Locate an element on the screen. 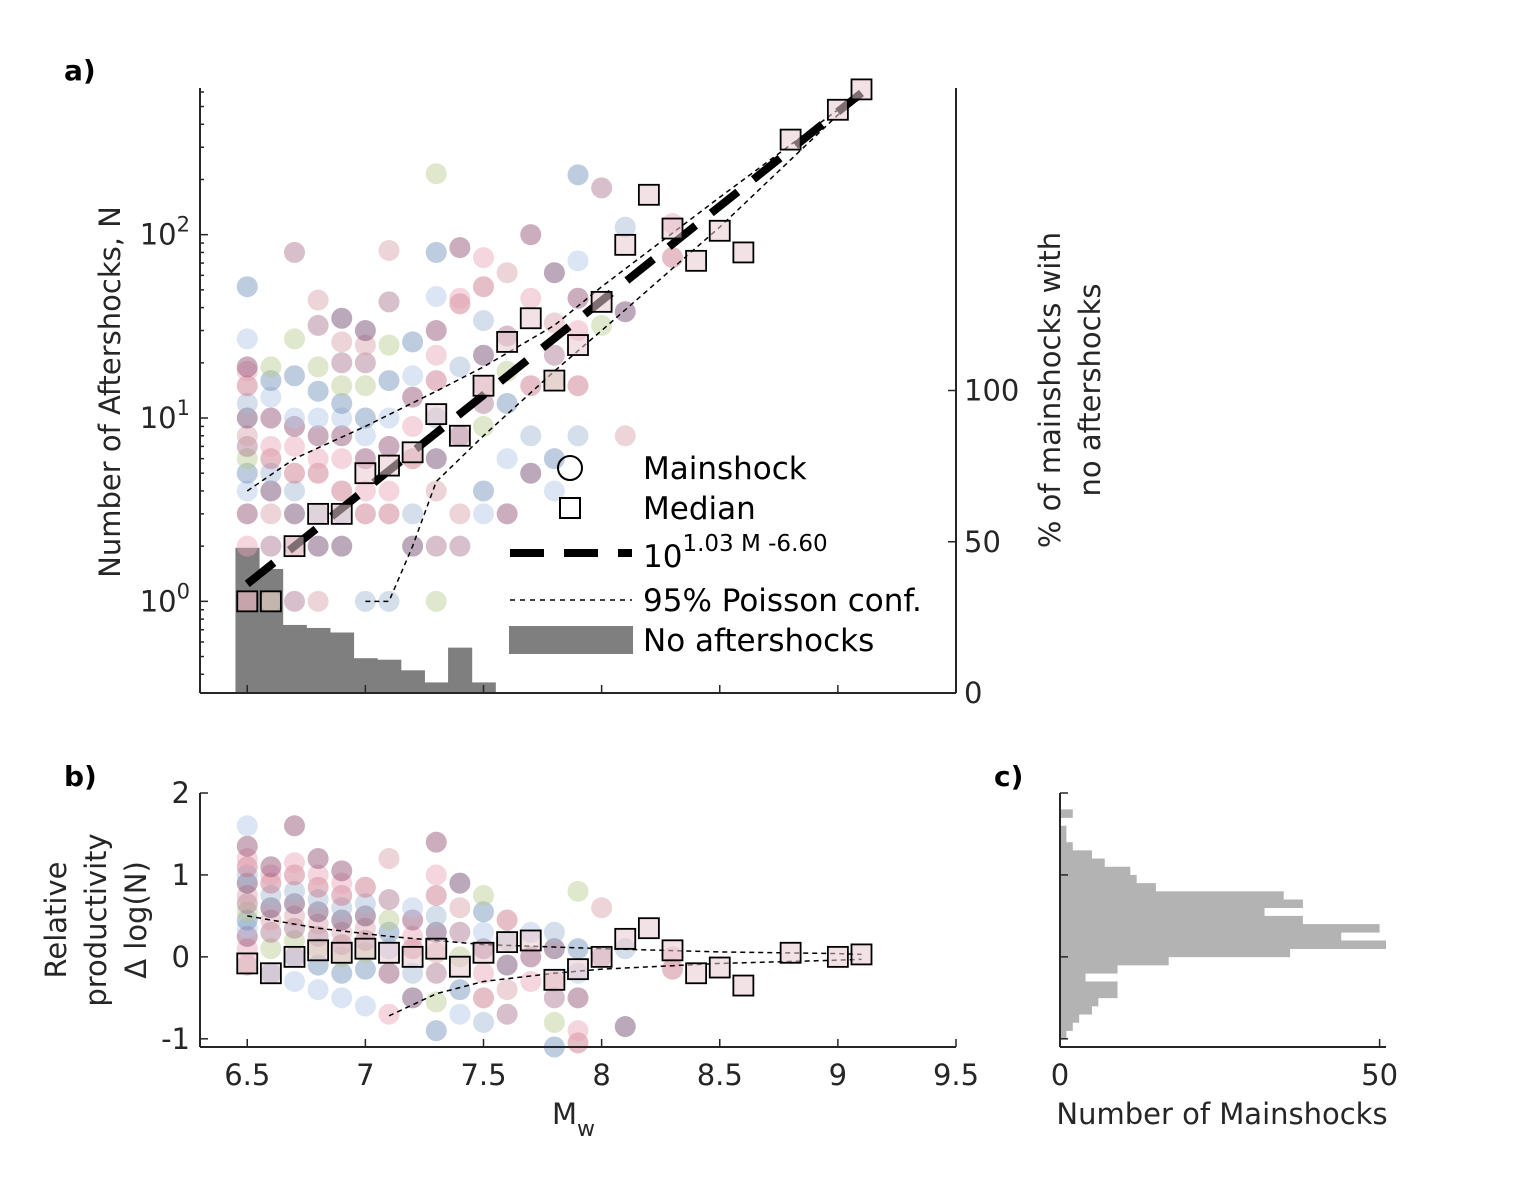 This screenshot has width=1531, height=1178. y-tick-label: 102 is located at coordinates (165, 232).